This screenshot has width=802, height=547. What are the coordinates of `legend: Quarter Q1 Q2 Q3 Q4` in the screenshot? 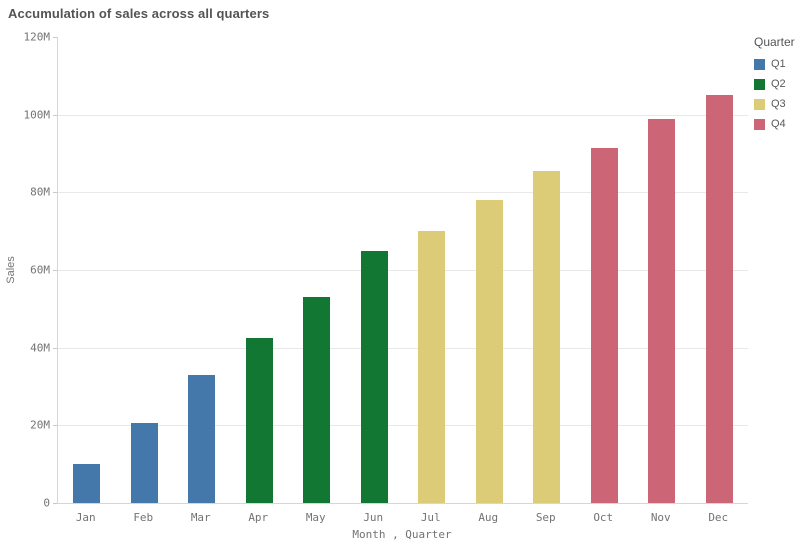 It's located at (774, 86).